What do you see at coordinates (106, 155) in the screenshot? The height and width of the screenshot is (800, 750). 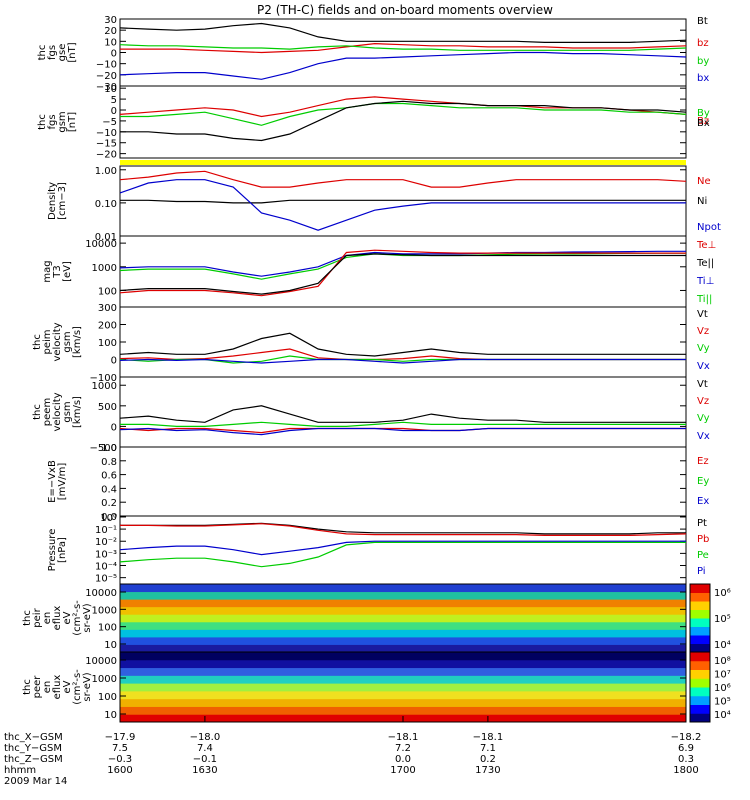 I see `y-tick-label: −20` at bounding box center [106, 155].